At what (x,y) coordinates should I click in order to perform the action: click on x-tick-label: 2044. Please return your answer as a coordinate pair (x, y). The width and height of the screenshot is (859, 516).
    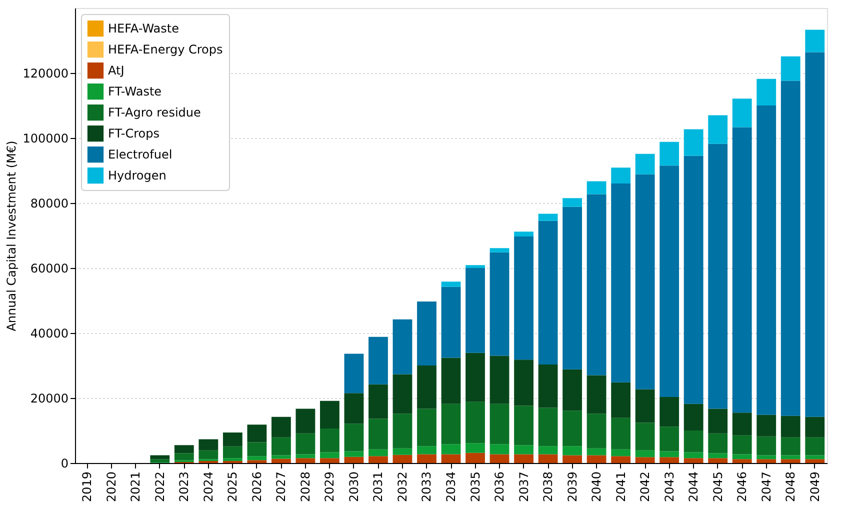
    Looking at the image, I should click on (693, 487).